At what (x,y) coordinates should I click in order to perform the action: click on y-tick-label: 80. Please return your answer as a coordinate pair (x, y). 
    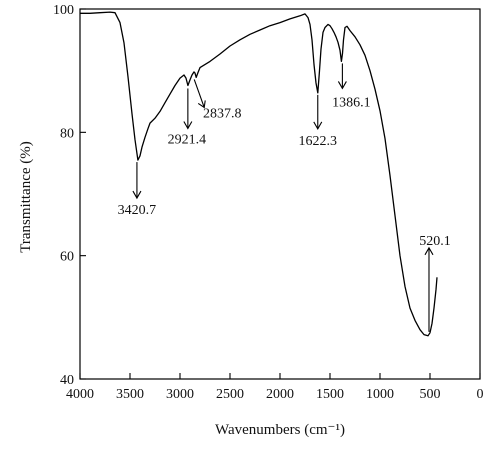
    Looking at the image, I should click on (67, 133).